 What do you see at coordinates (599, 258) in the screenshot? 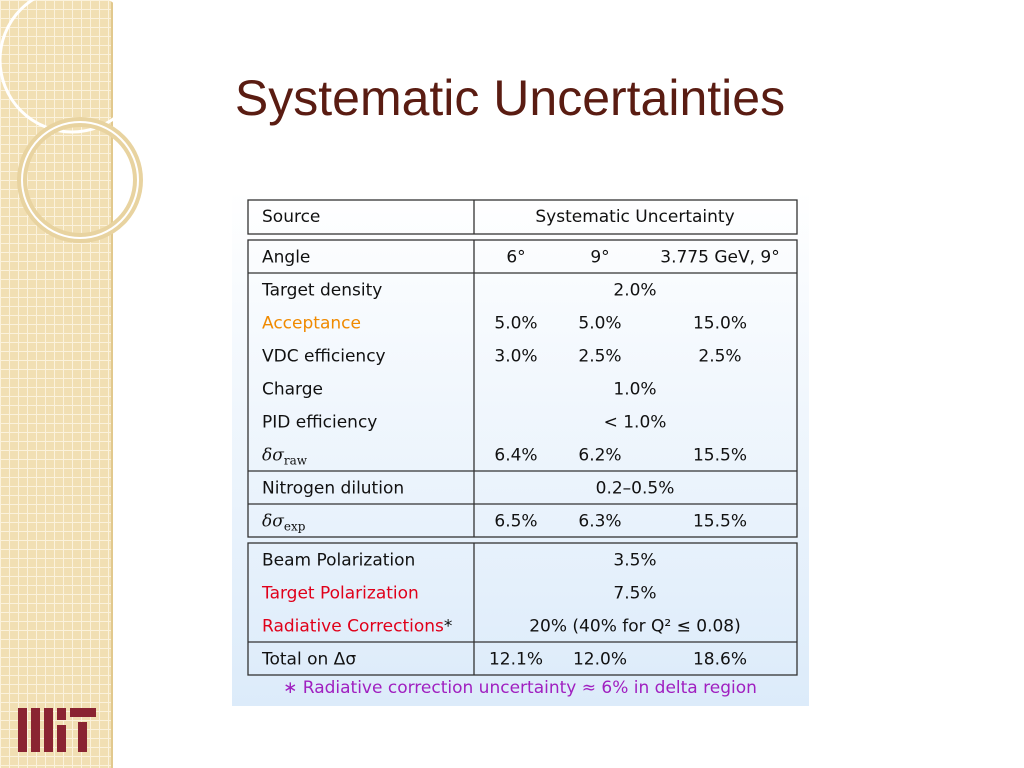
I see `value-cell: 9°` at bounding box center [599, 258].